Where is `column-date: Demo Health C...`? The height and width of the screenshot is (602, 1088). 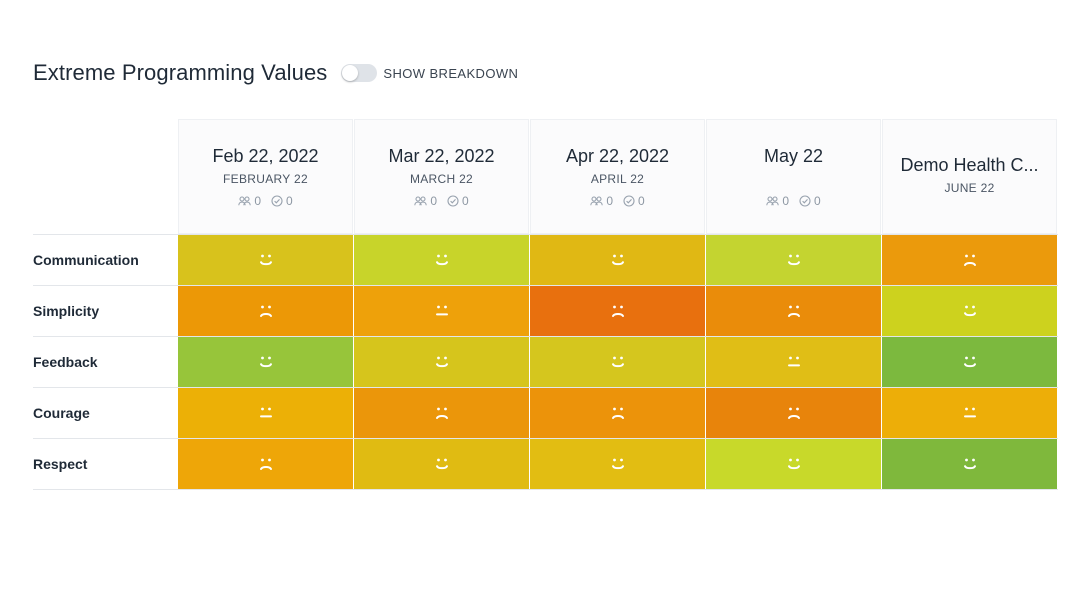 column-date: Demo Health C... is located at coordinates (969, 165).